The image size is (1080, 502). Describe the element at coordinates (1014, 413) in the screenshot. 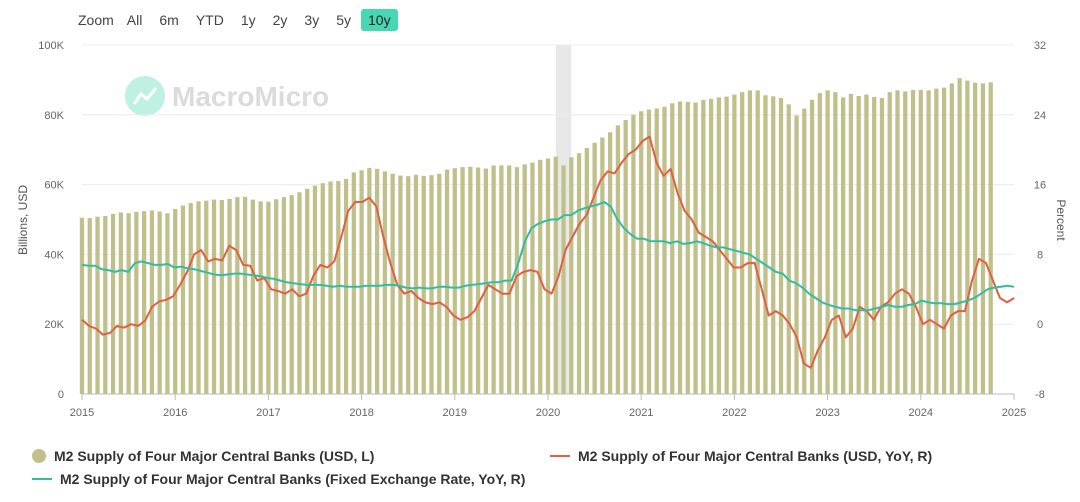

I see `x-tick-label: 2025` at that location.